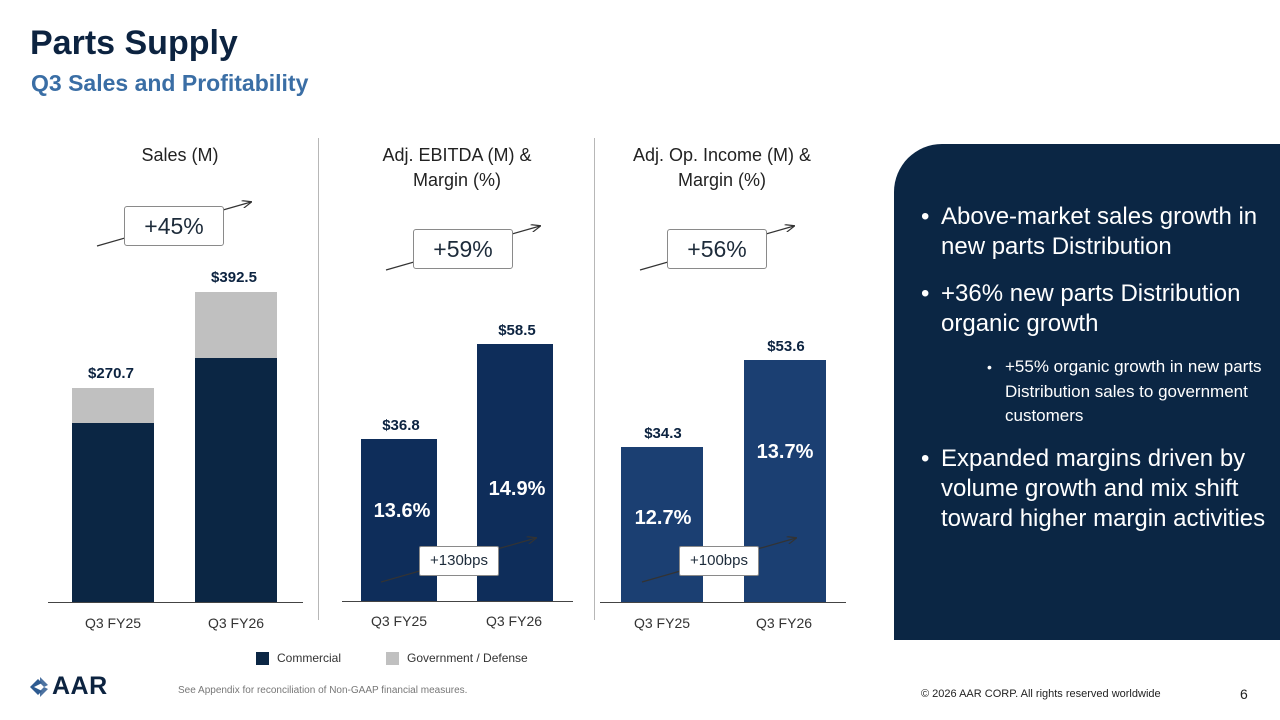  What do you see at coordinates (236, 623) in the screenshot?
I see `sales-x-tick-q3fy26: Q3 FY26` at bounding box center [236, 623].